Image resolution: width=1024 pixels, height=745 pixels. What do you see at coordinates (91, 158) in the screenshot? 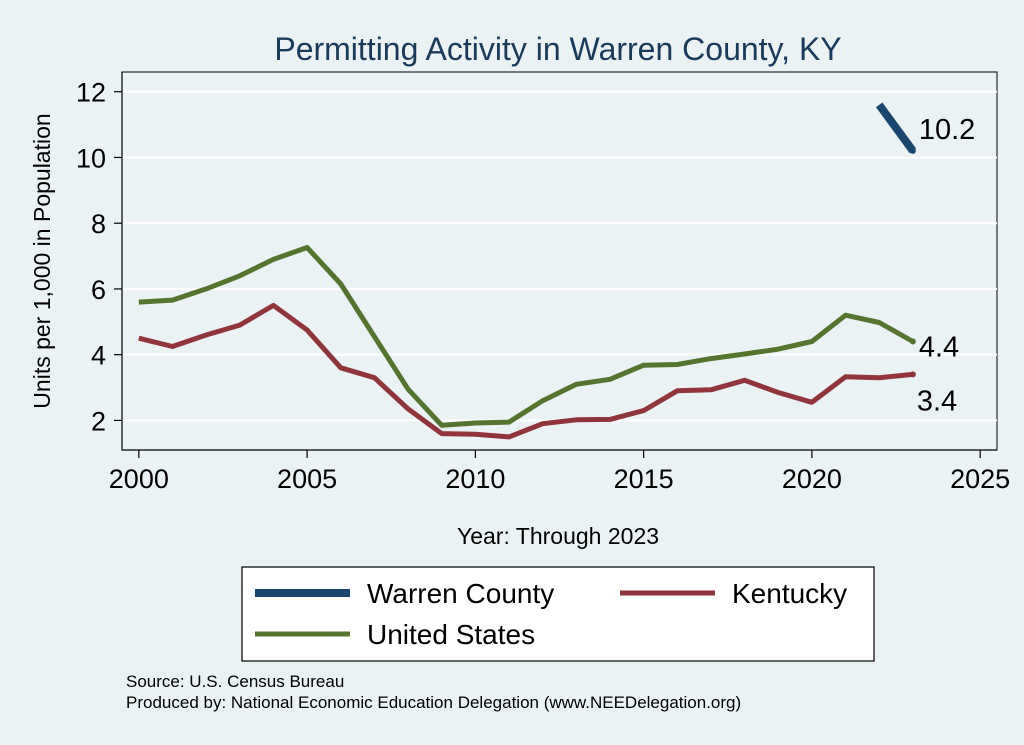
I see `y-tick-label: 10` at bounding box center [91, 158].